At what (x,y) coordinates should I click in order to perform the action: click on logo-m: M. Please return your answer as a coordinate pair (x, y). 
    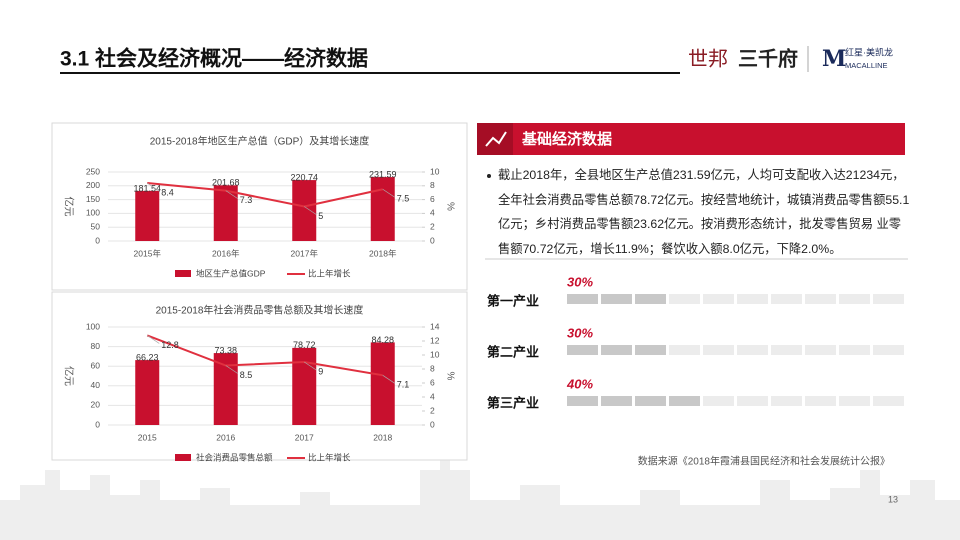
    Looking at the image, I should click on (834, 59).